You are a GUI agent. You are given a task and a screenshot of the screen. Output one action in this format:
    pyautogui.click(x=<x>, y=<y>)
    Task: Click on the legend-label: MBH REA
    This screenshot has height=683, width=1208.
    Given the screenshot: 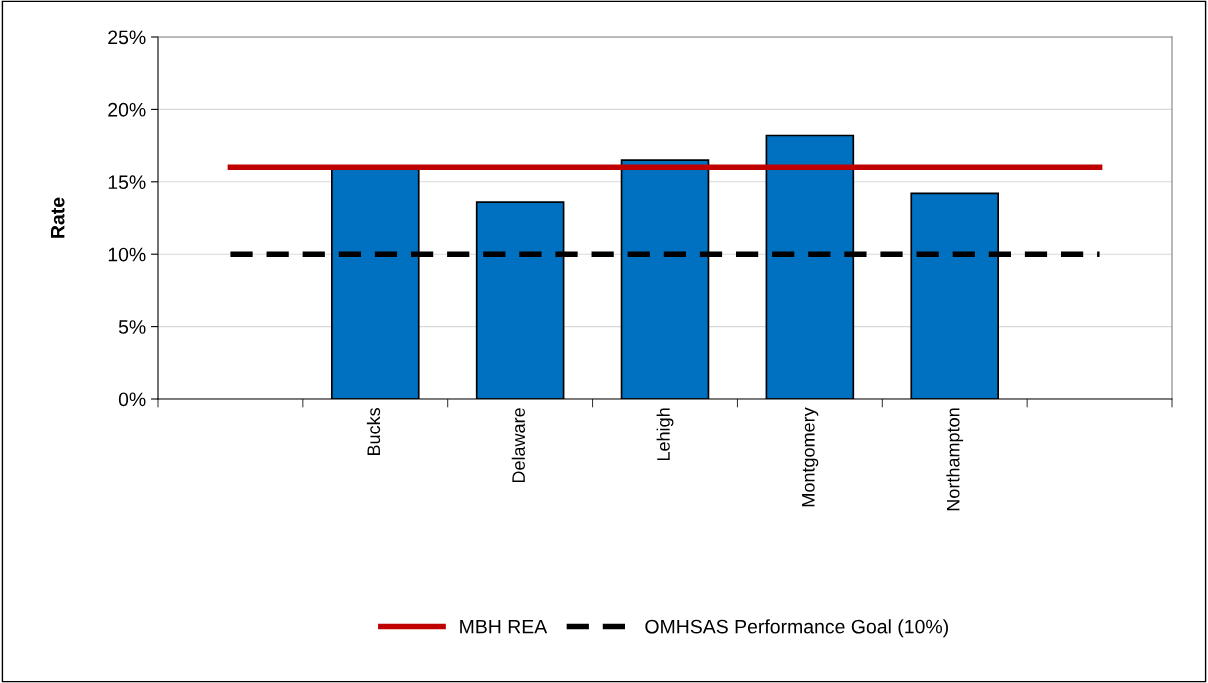 What is the action you would take?
    pyautogui.click(x=504, y=626)
    